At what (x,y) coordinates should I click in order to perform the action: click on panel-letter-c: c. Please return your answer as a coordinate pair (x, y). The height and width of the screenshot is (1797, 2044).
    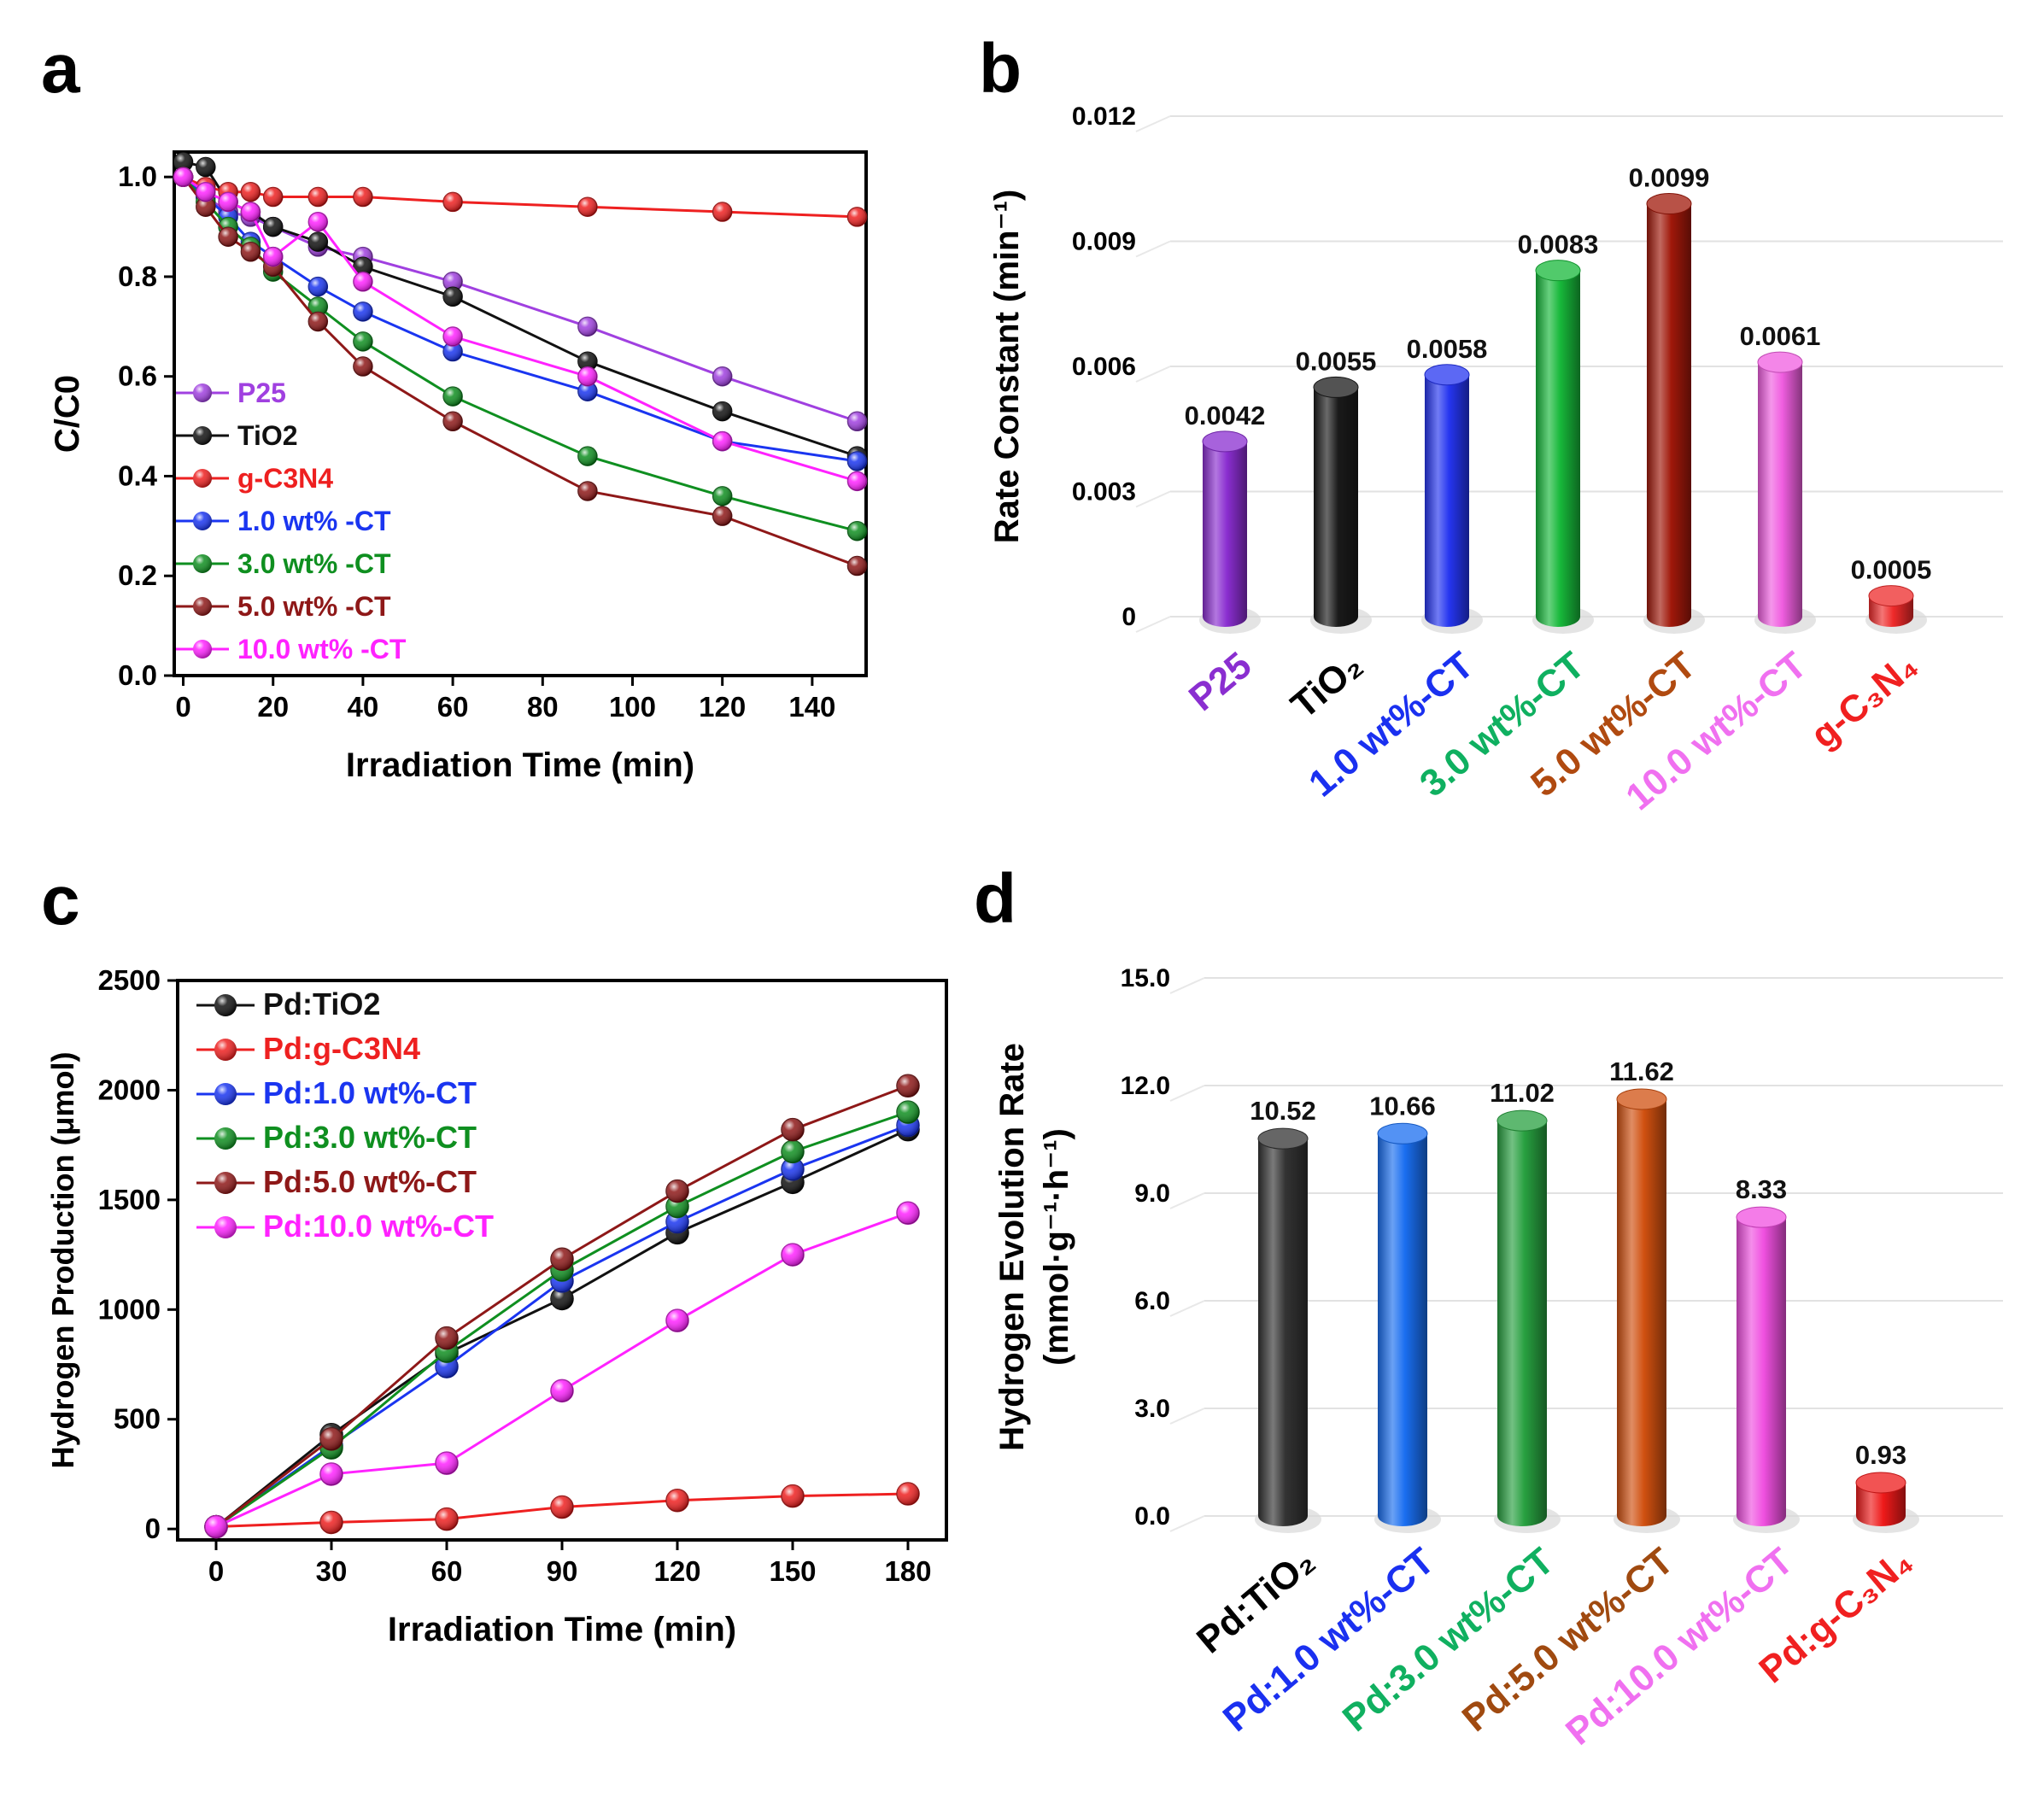
    Looking at the image, I should click on (60, 900).